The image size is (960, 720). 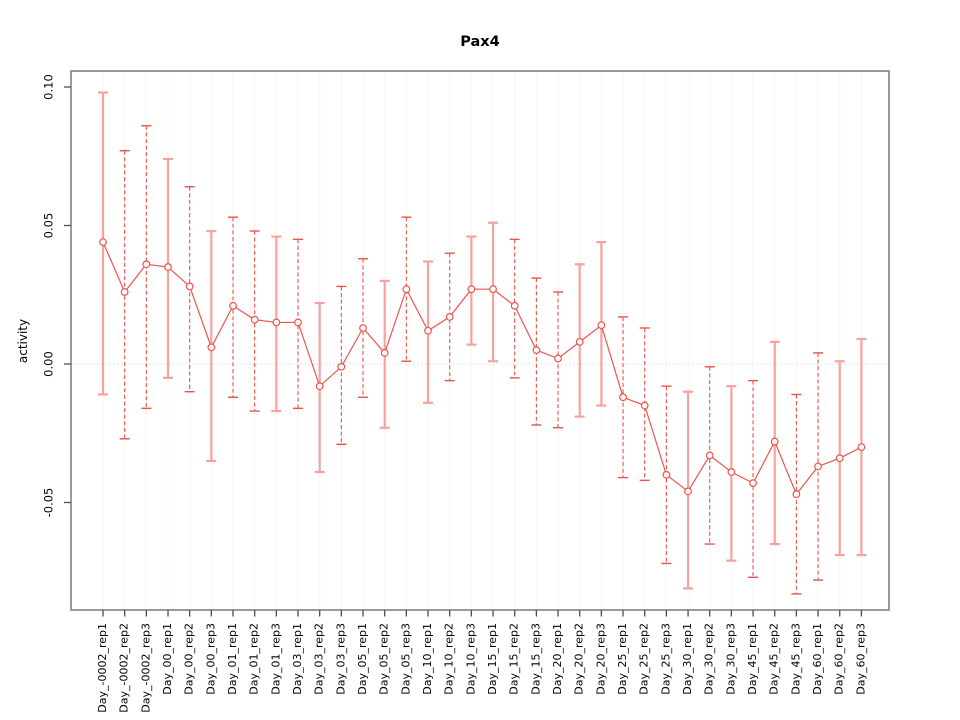 I want to click on x-tick-label: Day_-0002_rep1, so click(x=102, y=668).